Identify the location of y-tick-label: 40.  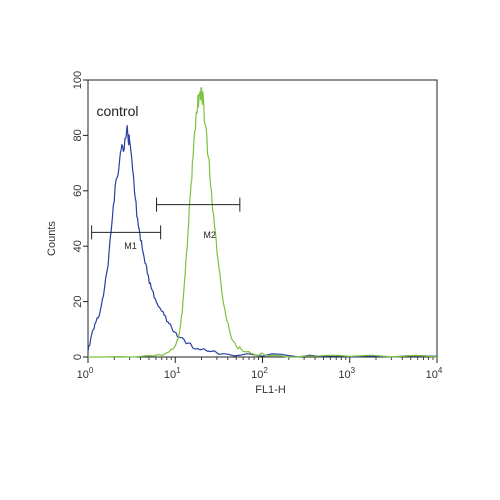
(78, 246).